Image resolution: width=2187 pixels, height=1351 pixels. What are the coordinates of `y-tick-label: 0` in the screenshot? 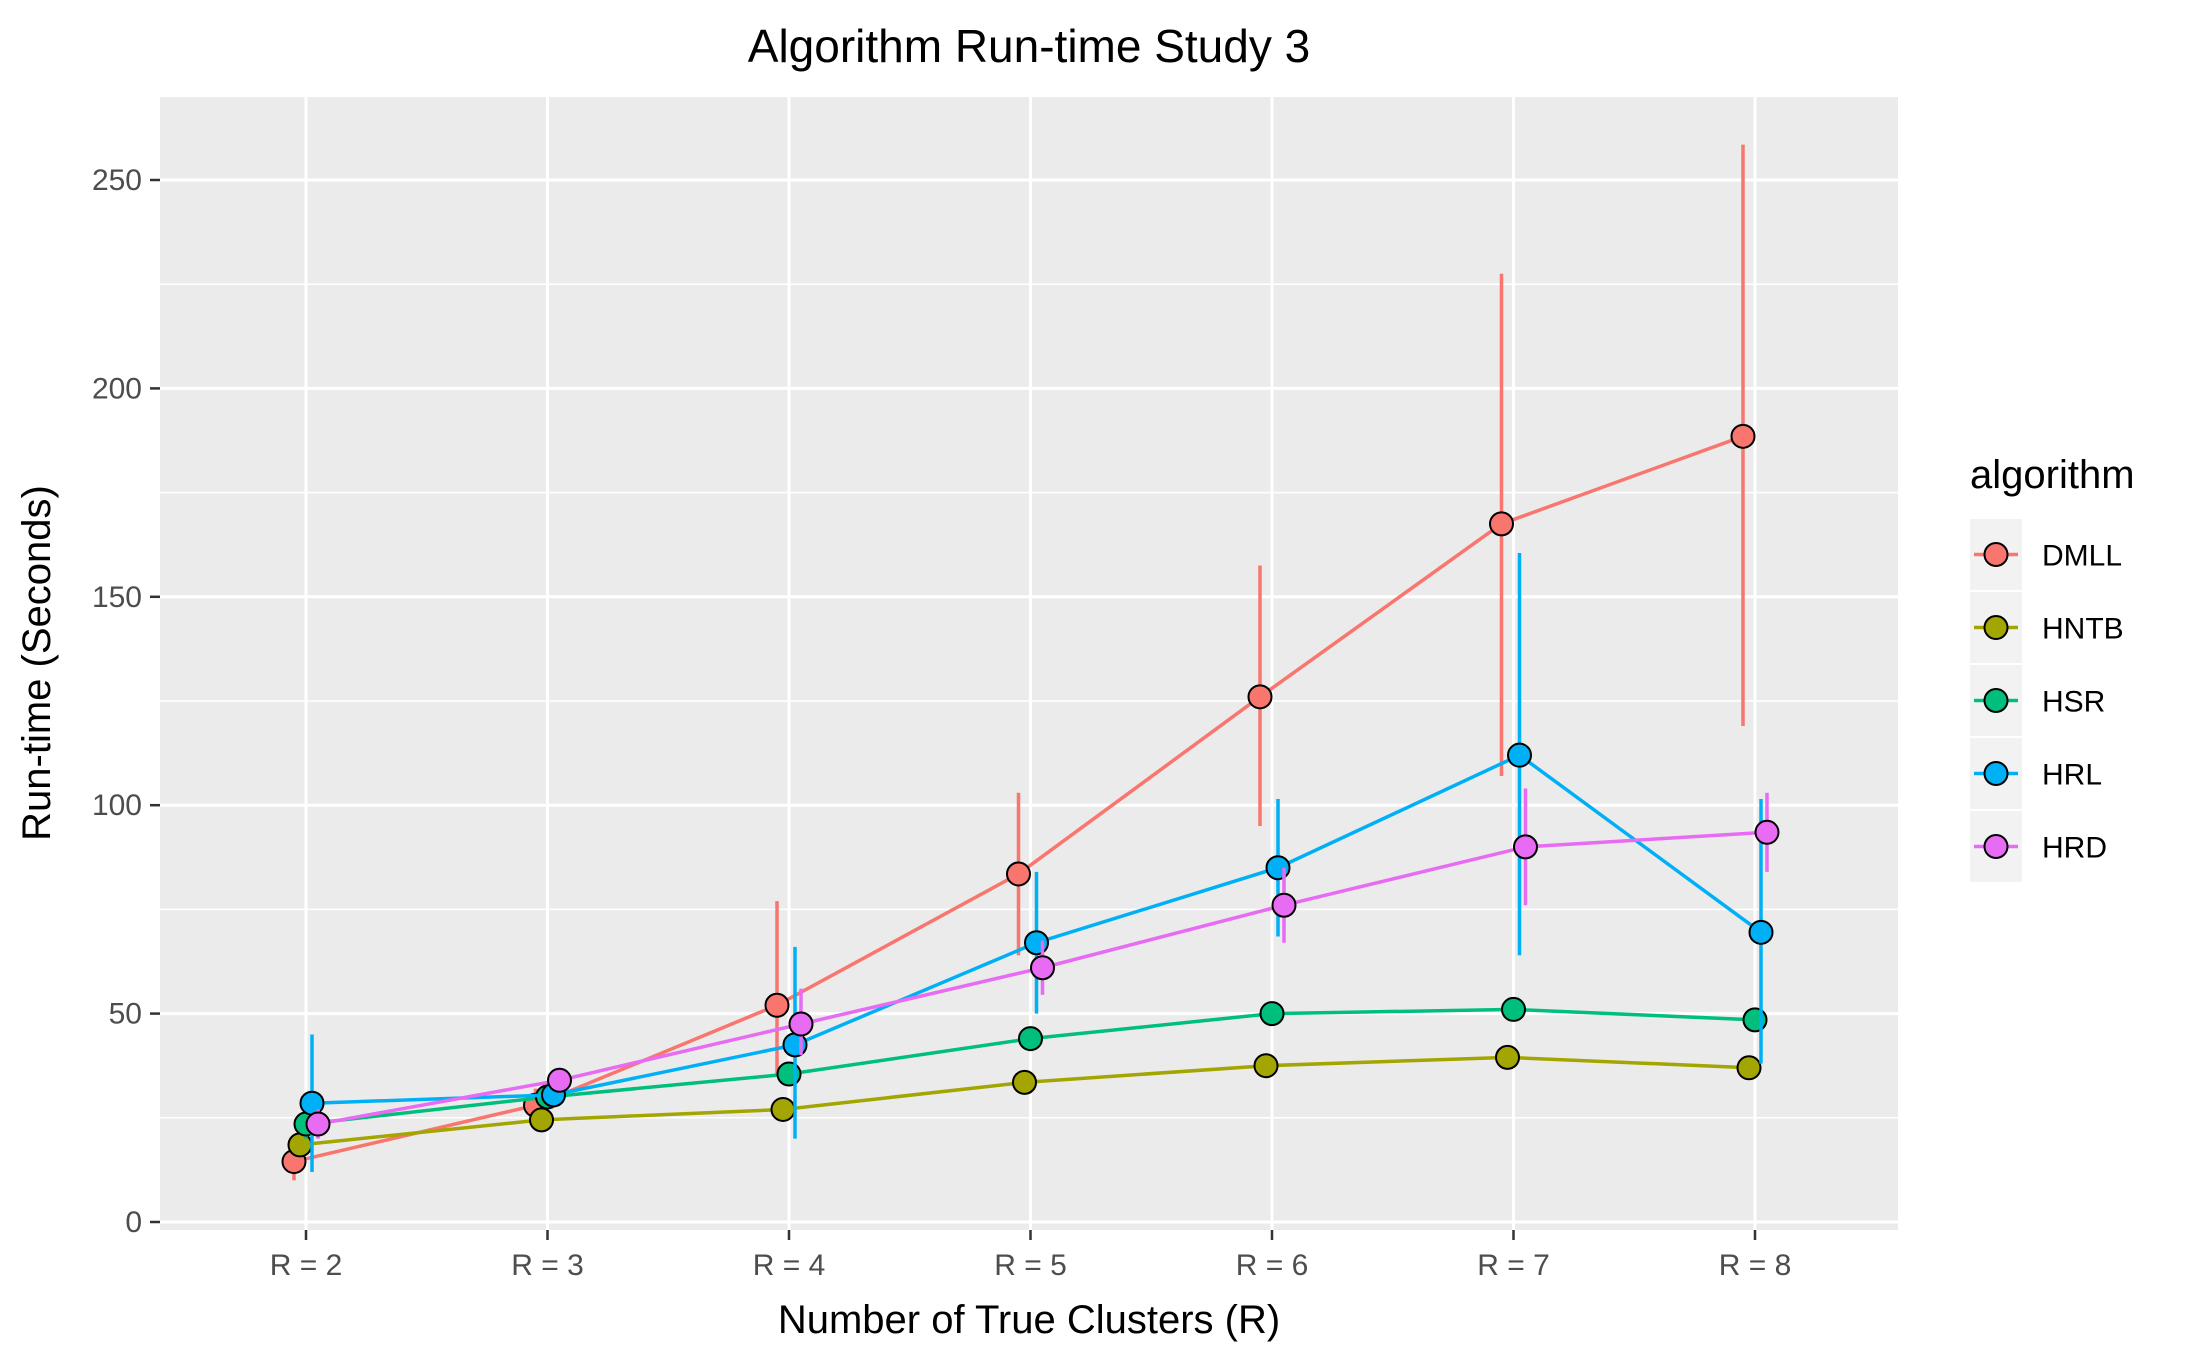 It's located at (133, 1222).